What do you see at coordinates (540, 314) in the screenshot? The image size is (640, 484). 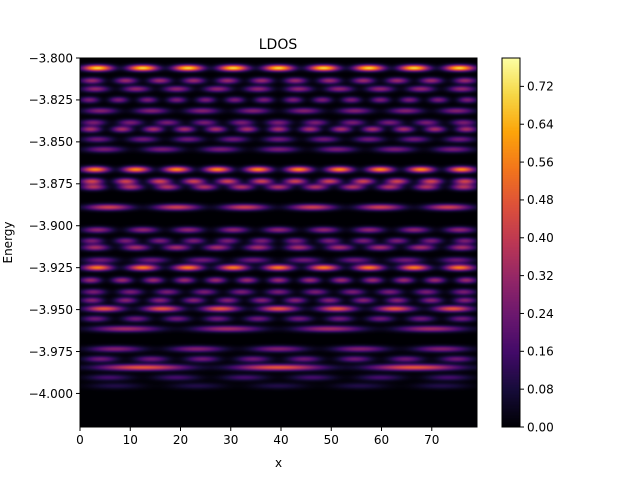 I see `colorbar-tick-label: 0.24` at bounding box center [540, 314].